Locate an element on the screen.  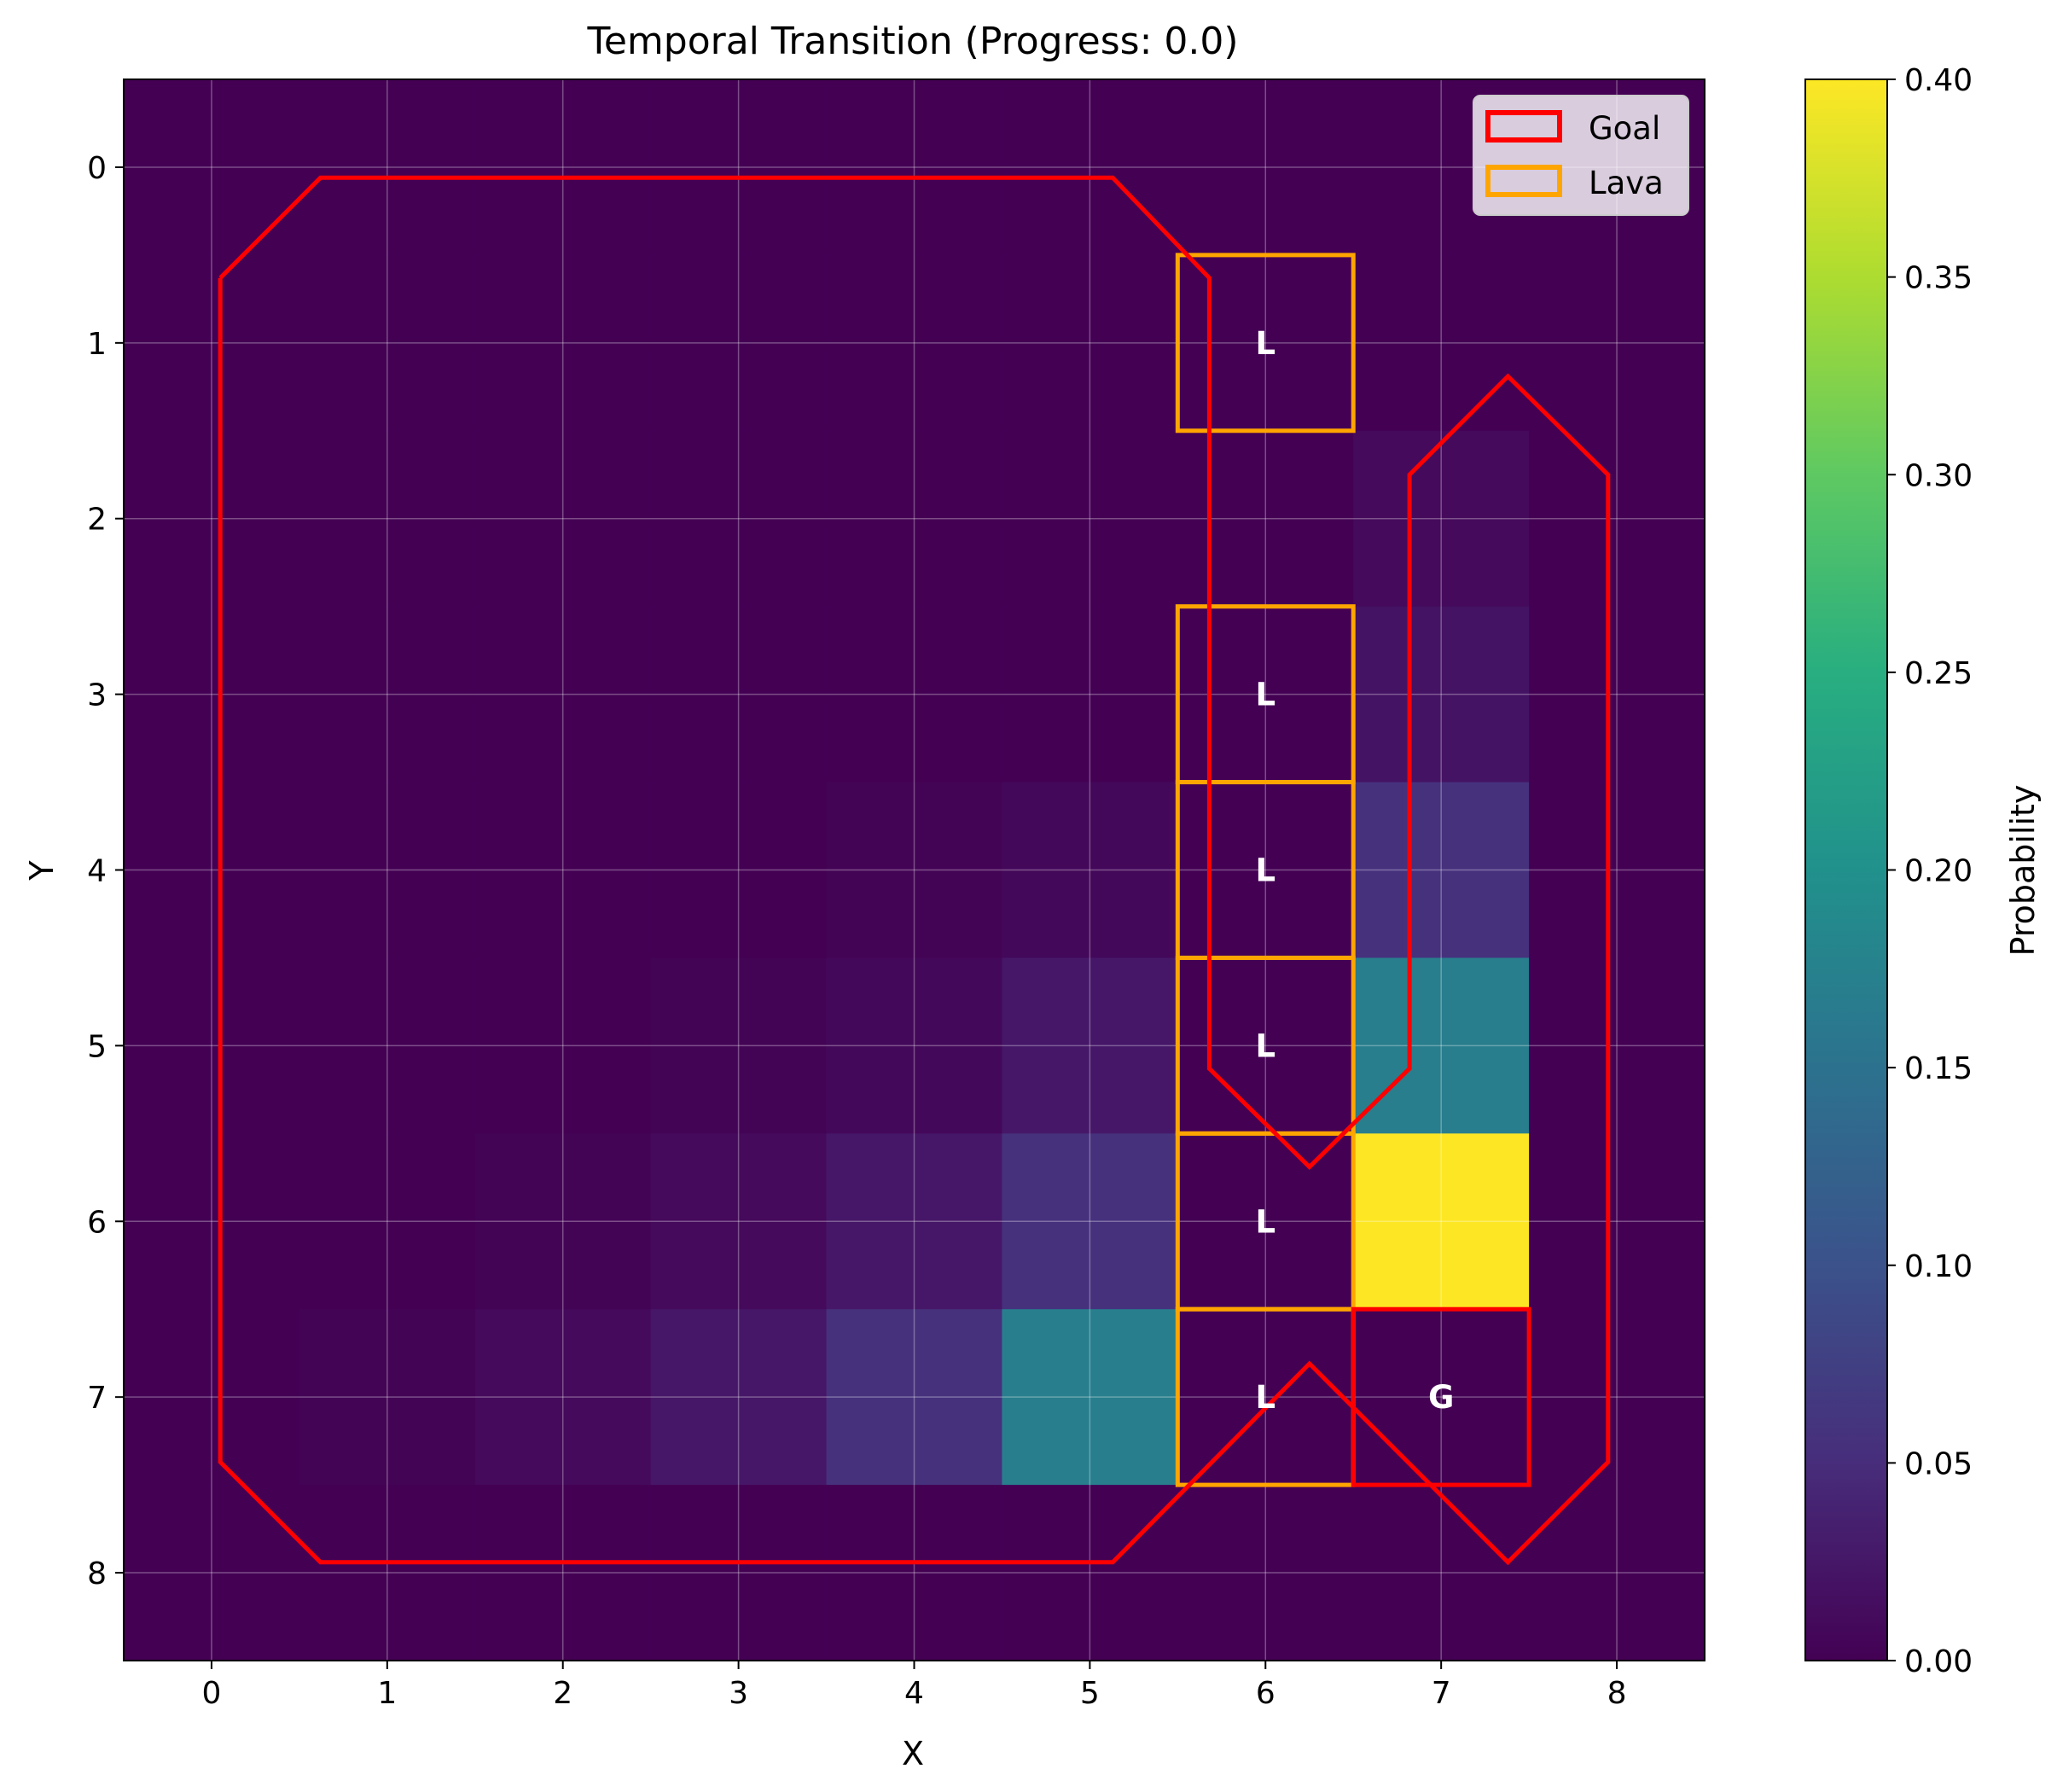
colorbar-tick-label: 0.10 is located at coordinates (1939, 1266).